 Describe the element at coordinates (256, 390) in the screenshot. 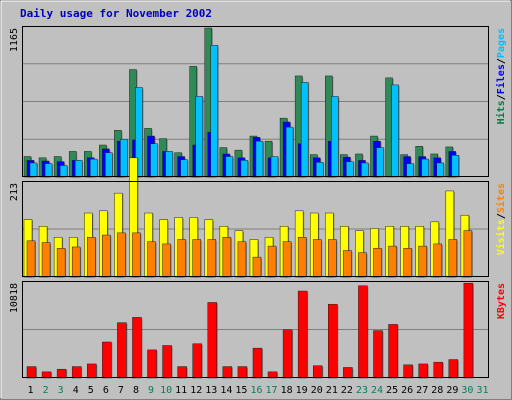

I see `x-tick-label: 16` at that location.